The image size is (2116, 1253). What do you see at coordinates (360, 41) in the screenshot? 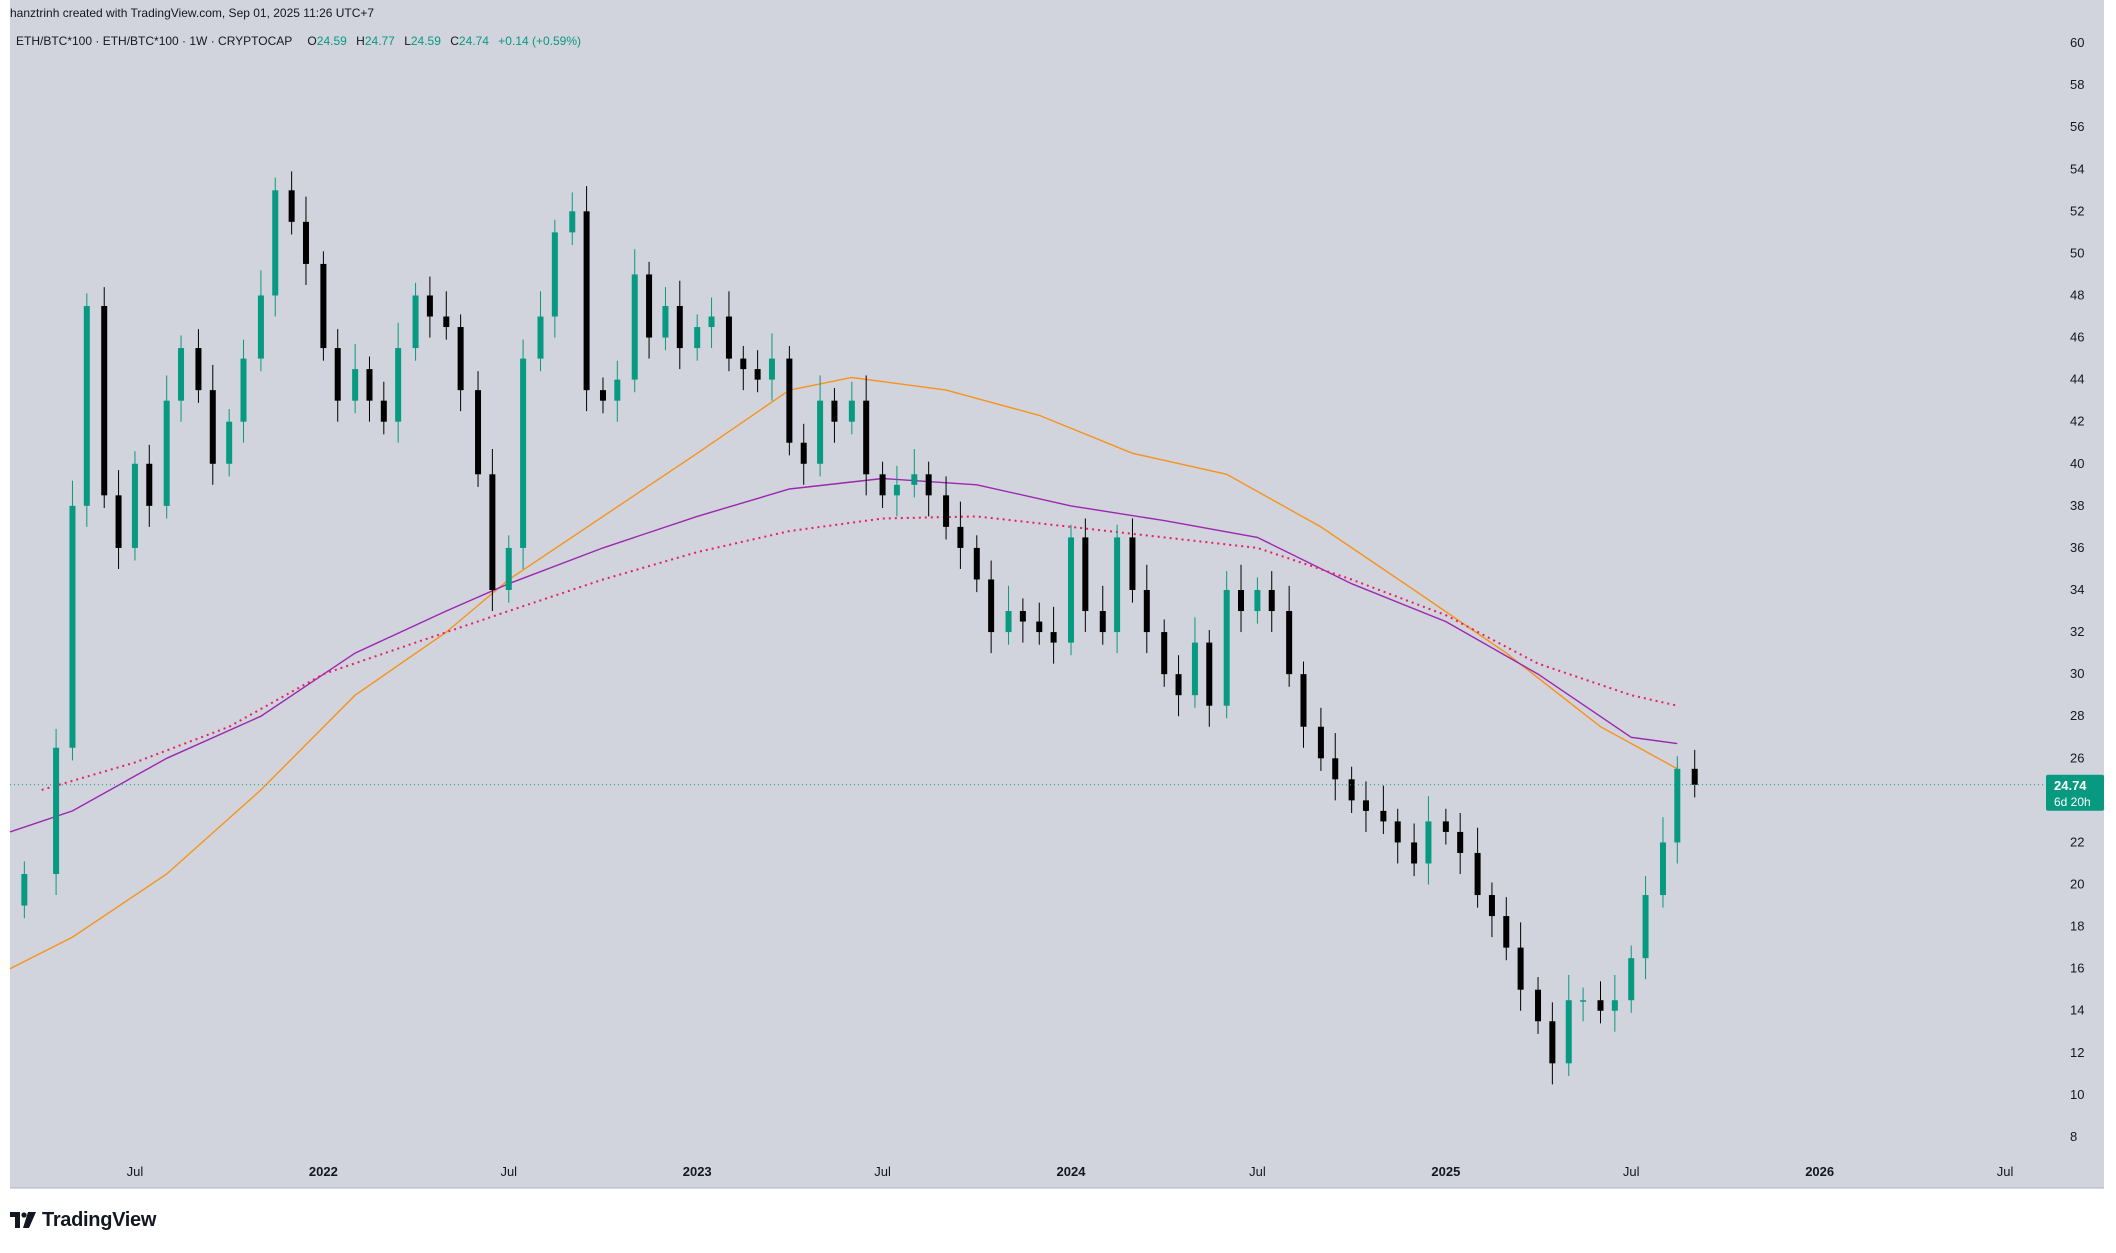
I see `high-label: H` at bounding box center [360, 41].